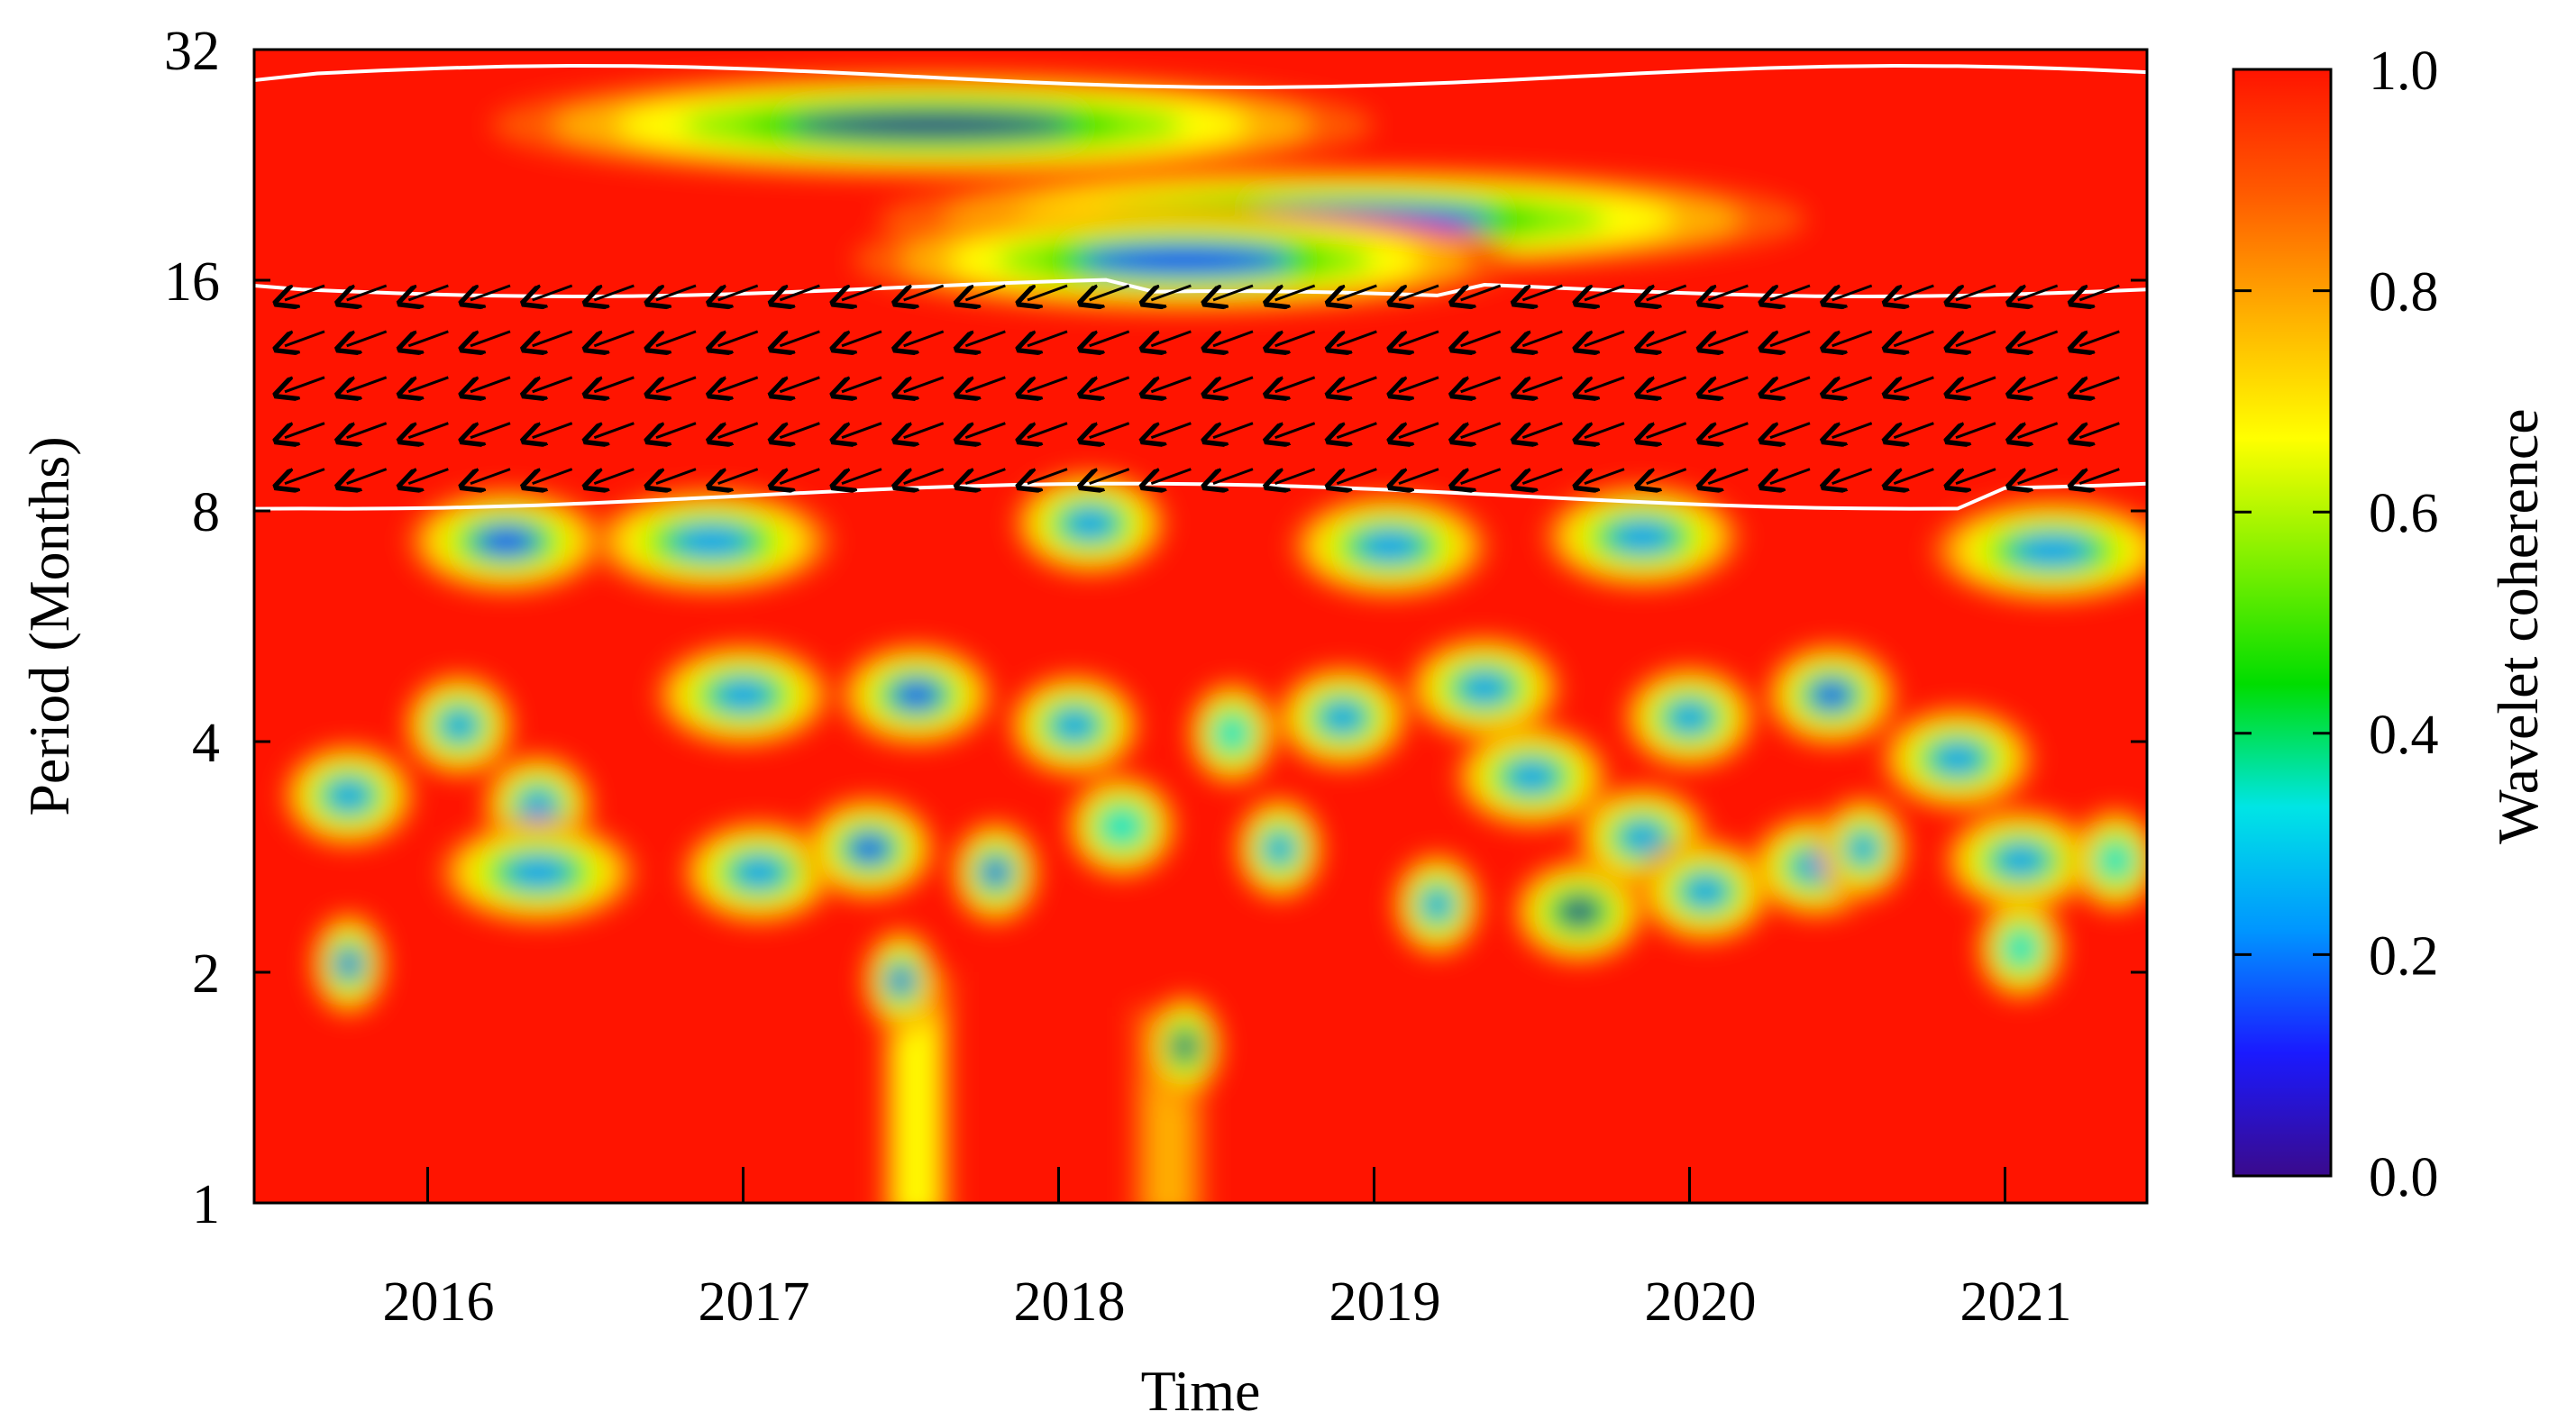  I want to click on y-tick-label: 32, so click(192, 51).